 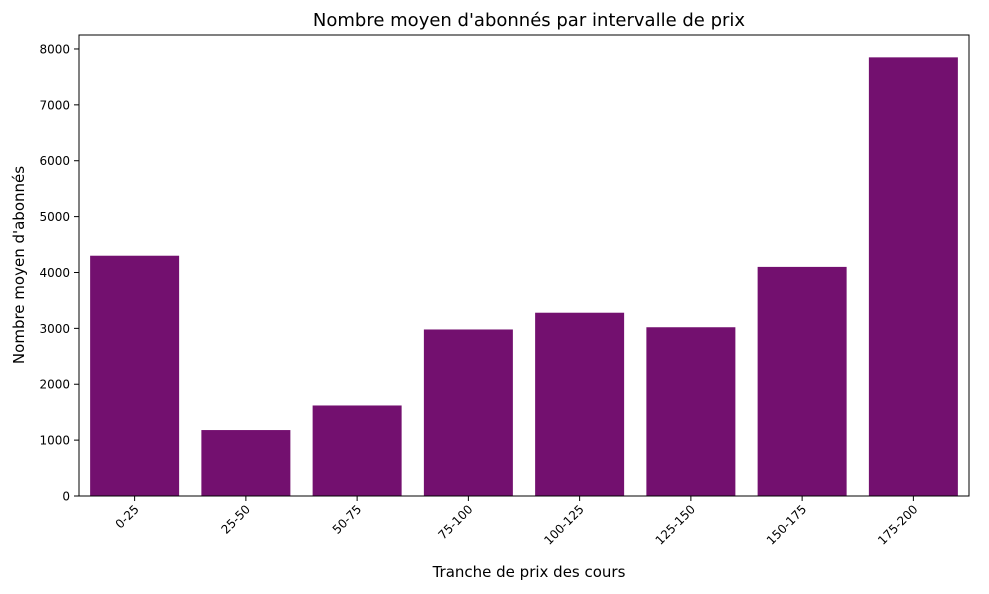 I want to click on y-tick-label: 7000, so click(x=54, y=105).